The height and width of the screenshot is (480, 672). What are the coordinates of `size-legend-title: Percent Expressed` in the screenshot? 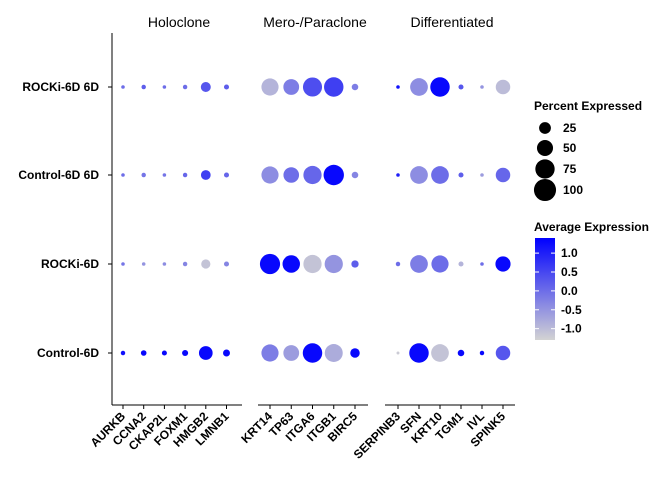 It's located at (588, 106).